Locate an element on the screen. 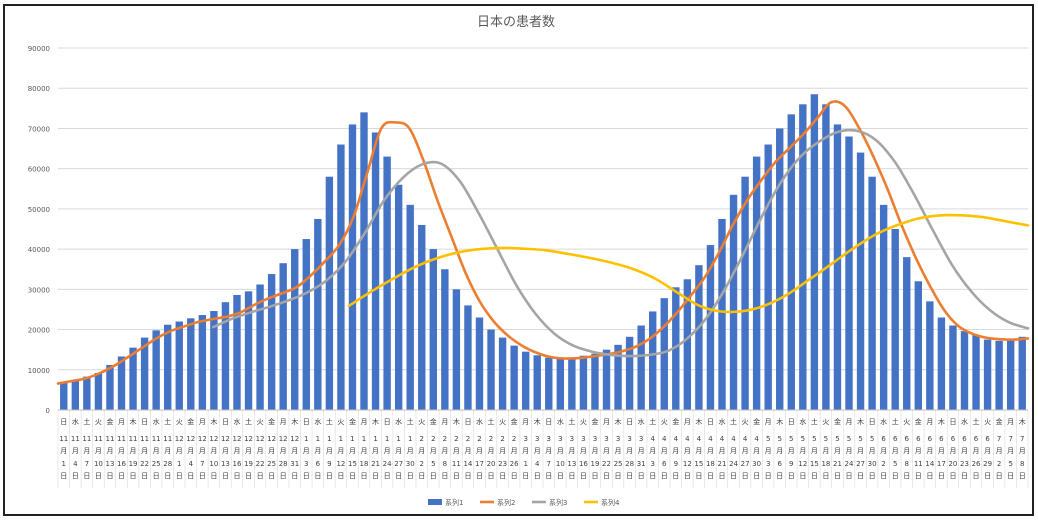 This screenshot has height=523, width=1038. y-tick-label: 60000 is located at coordinates (39, 170).